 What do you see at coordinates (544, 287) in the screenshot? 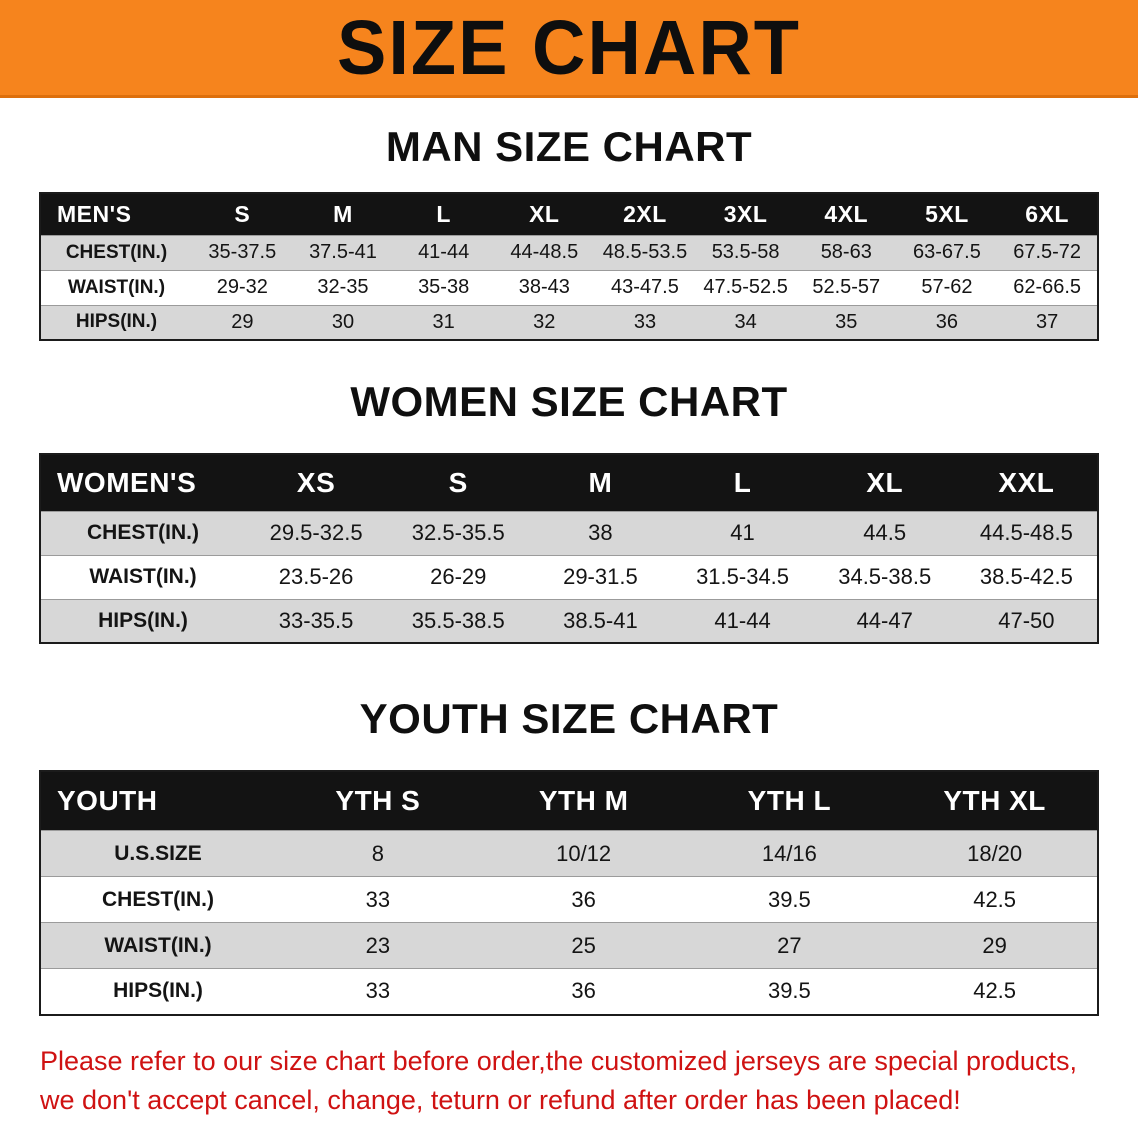
I see `value-cell: 38-43` at bounding box center [544, 287].